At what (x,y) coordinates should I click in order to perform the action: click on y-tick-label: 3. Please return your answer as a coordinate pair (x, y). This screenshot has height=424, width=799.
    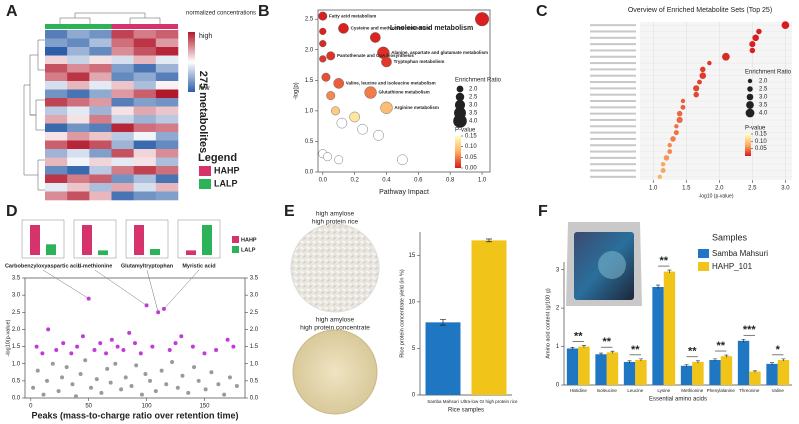
    Looking at the image, I should click on (558, 270).